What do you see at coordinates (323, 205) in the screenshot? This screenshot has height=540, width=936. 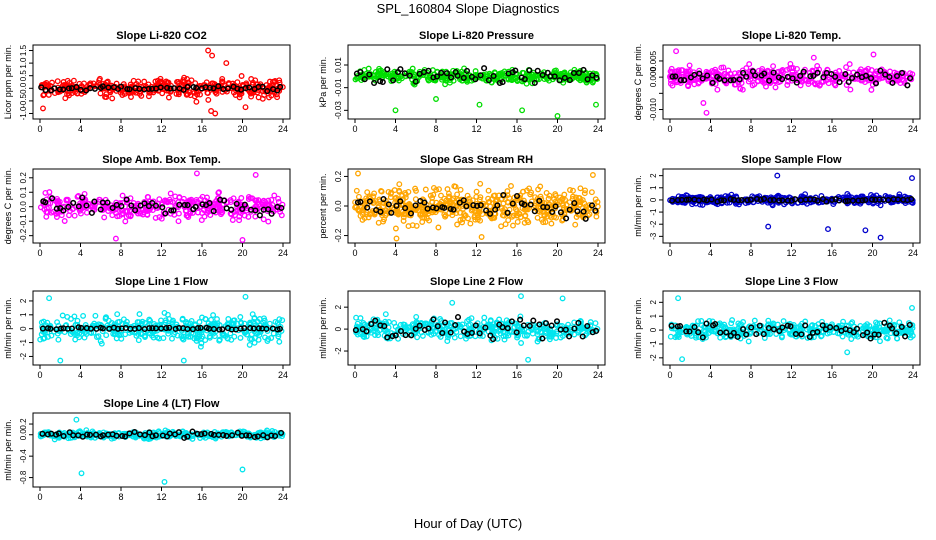 I see `y-axis-label: percent per min.` at bounding box center [323, 205].